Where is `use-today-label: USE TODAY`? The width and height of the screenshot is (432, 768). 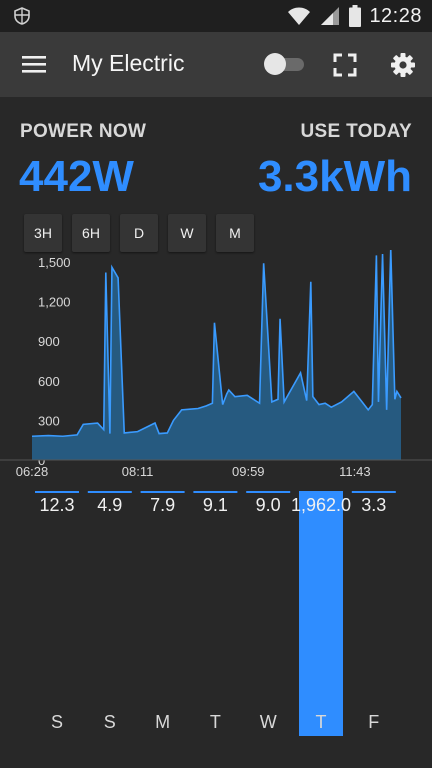 use-today-label: USE TODAY is located at coordinates (356, 131).